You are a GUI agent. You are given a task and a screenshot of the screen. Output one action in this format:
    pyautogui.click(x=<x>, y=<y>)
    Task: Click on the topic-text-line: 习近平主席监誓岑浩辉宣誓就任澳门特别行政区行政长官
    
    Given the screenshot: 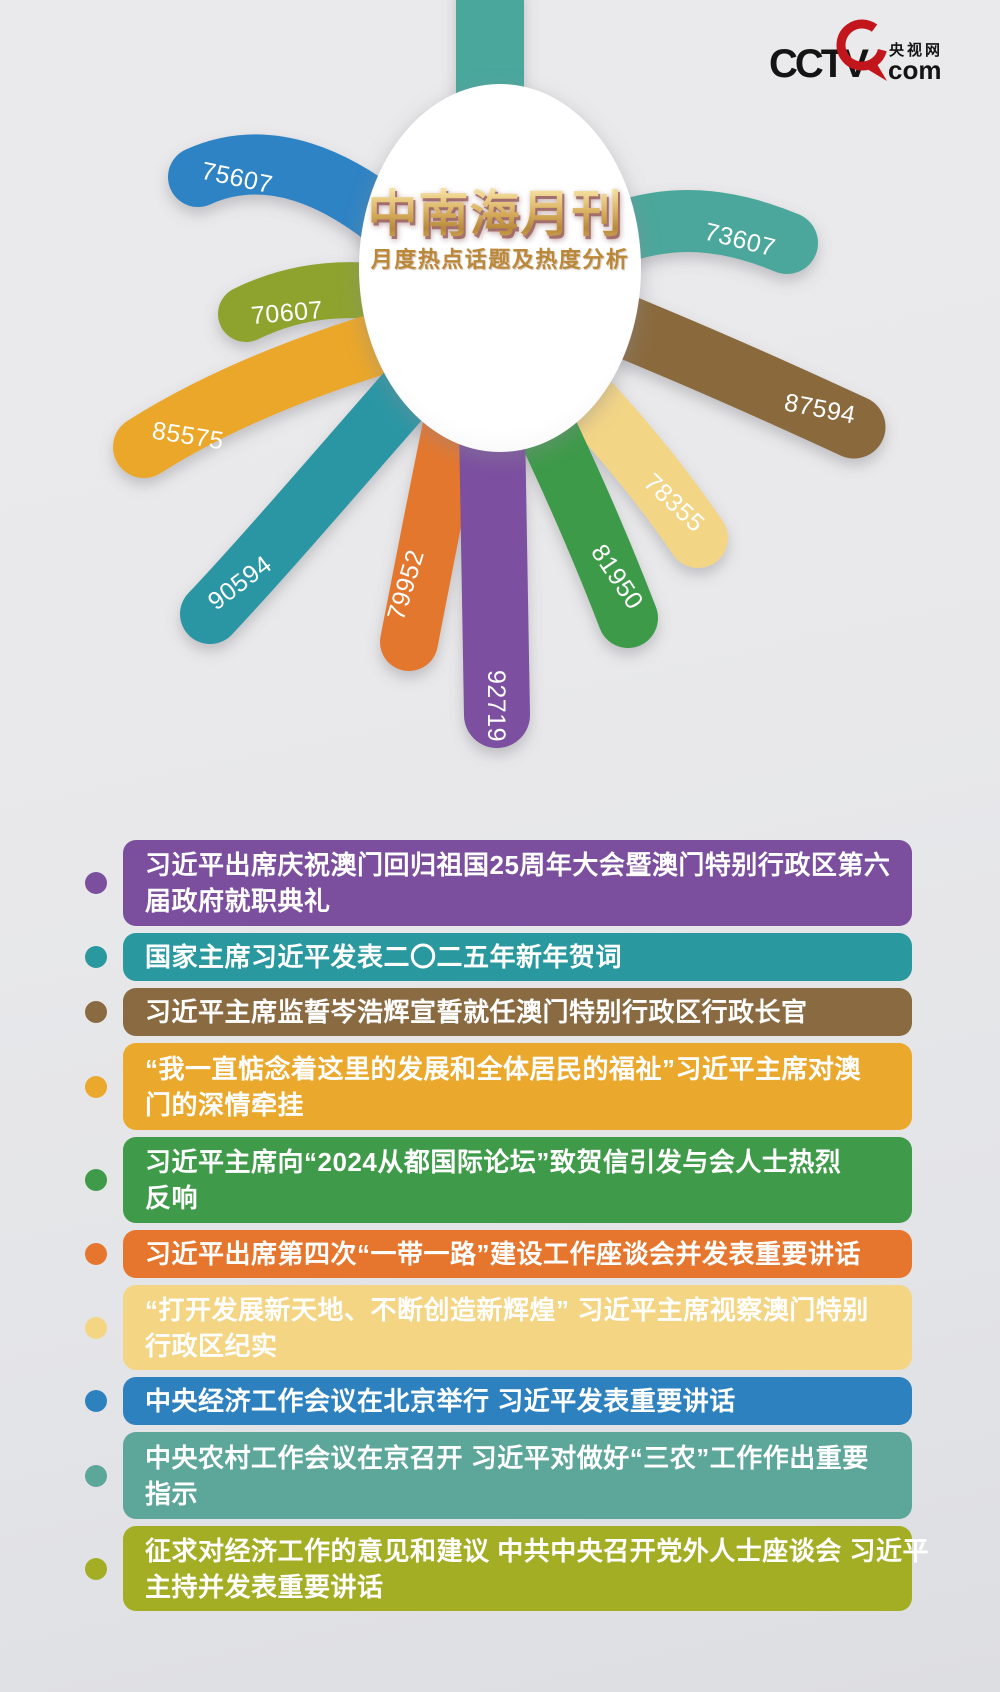 What is the action you would take?
    pyautogui.click(x=476, y=1012)
    